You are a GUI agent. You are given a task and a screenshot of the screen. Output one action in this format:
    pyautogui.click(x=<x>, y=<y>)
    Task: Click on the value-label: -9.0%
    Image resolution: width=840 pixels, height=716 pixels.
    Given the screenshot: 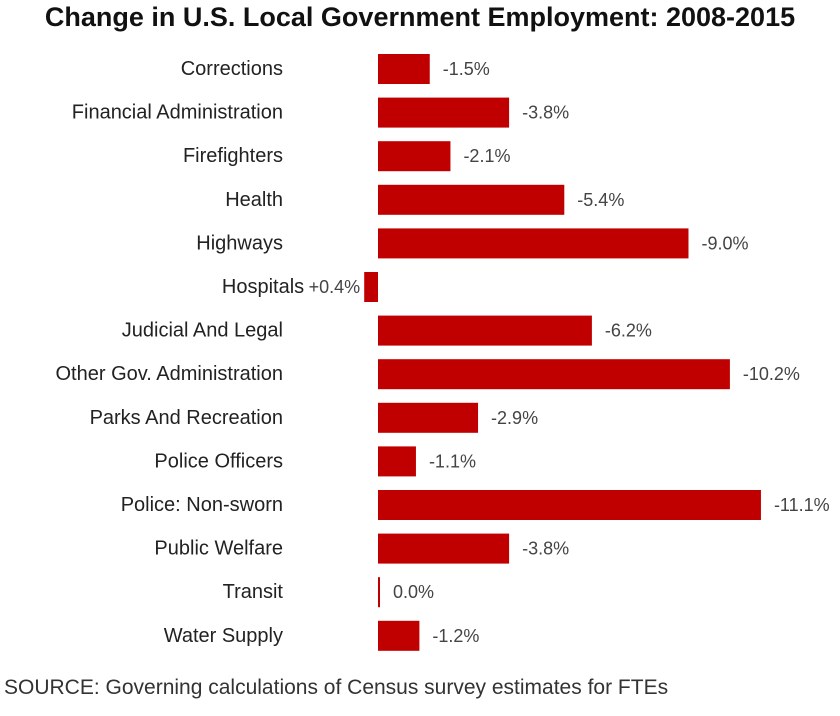 What is the action you would take?
    pyautogui.click(x=725, y=243)
    